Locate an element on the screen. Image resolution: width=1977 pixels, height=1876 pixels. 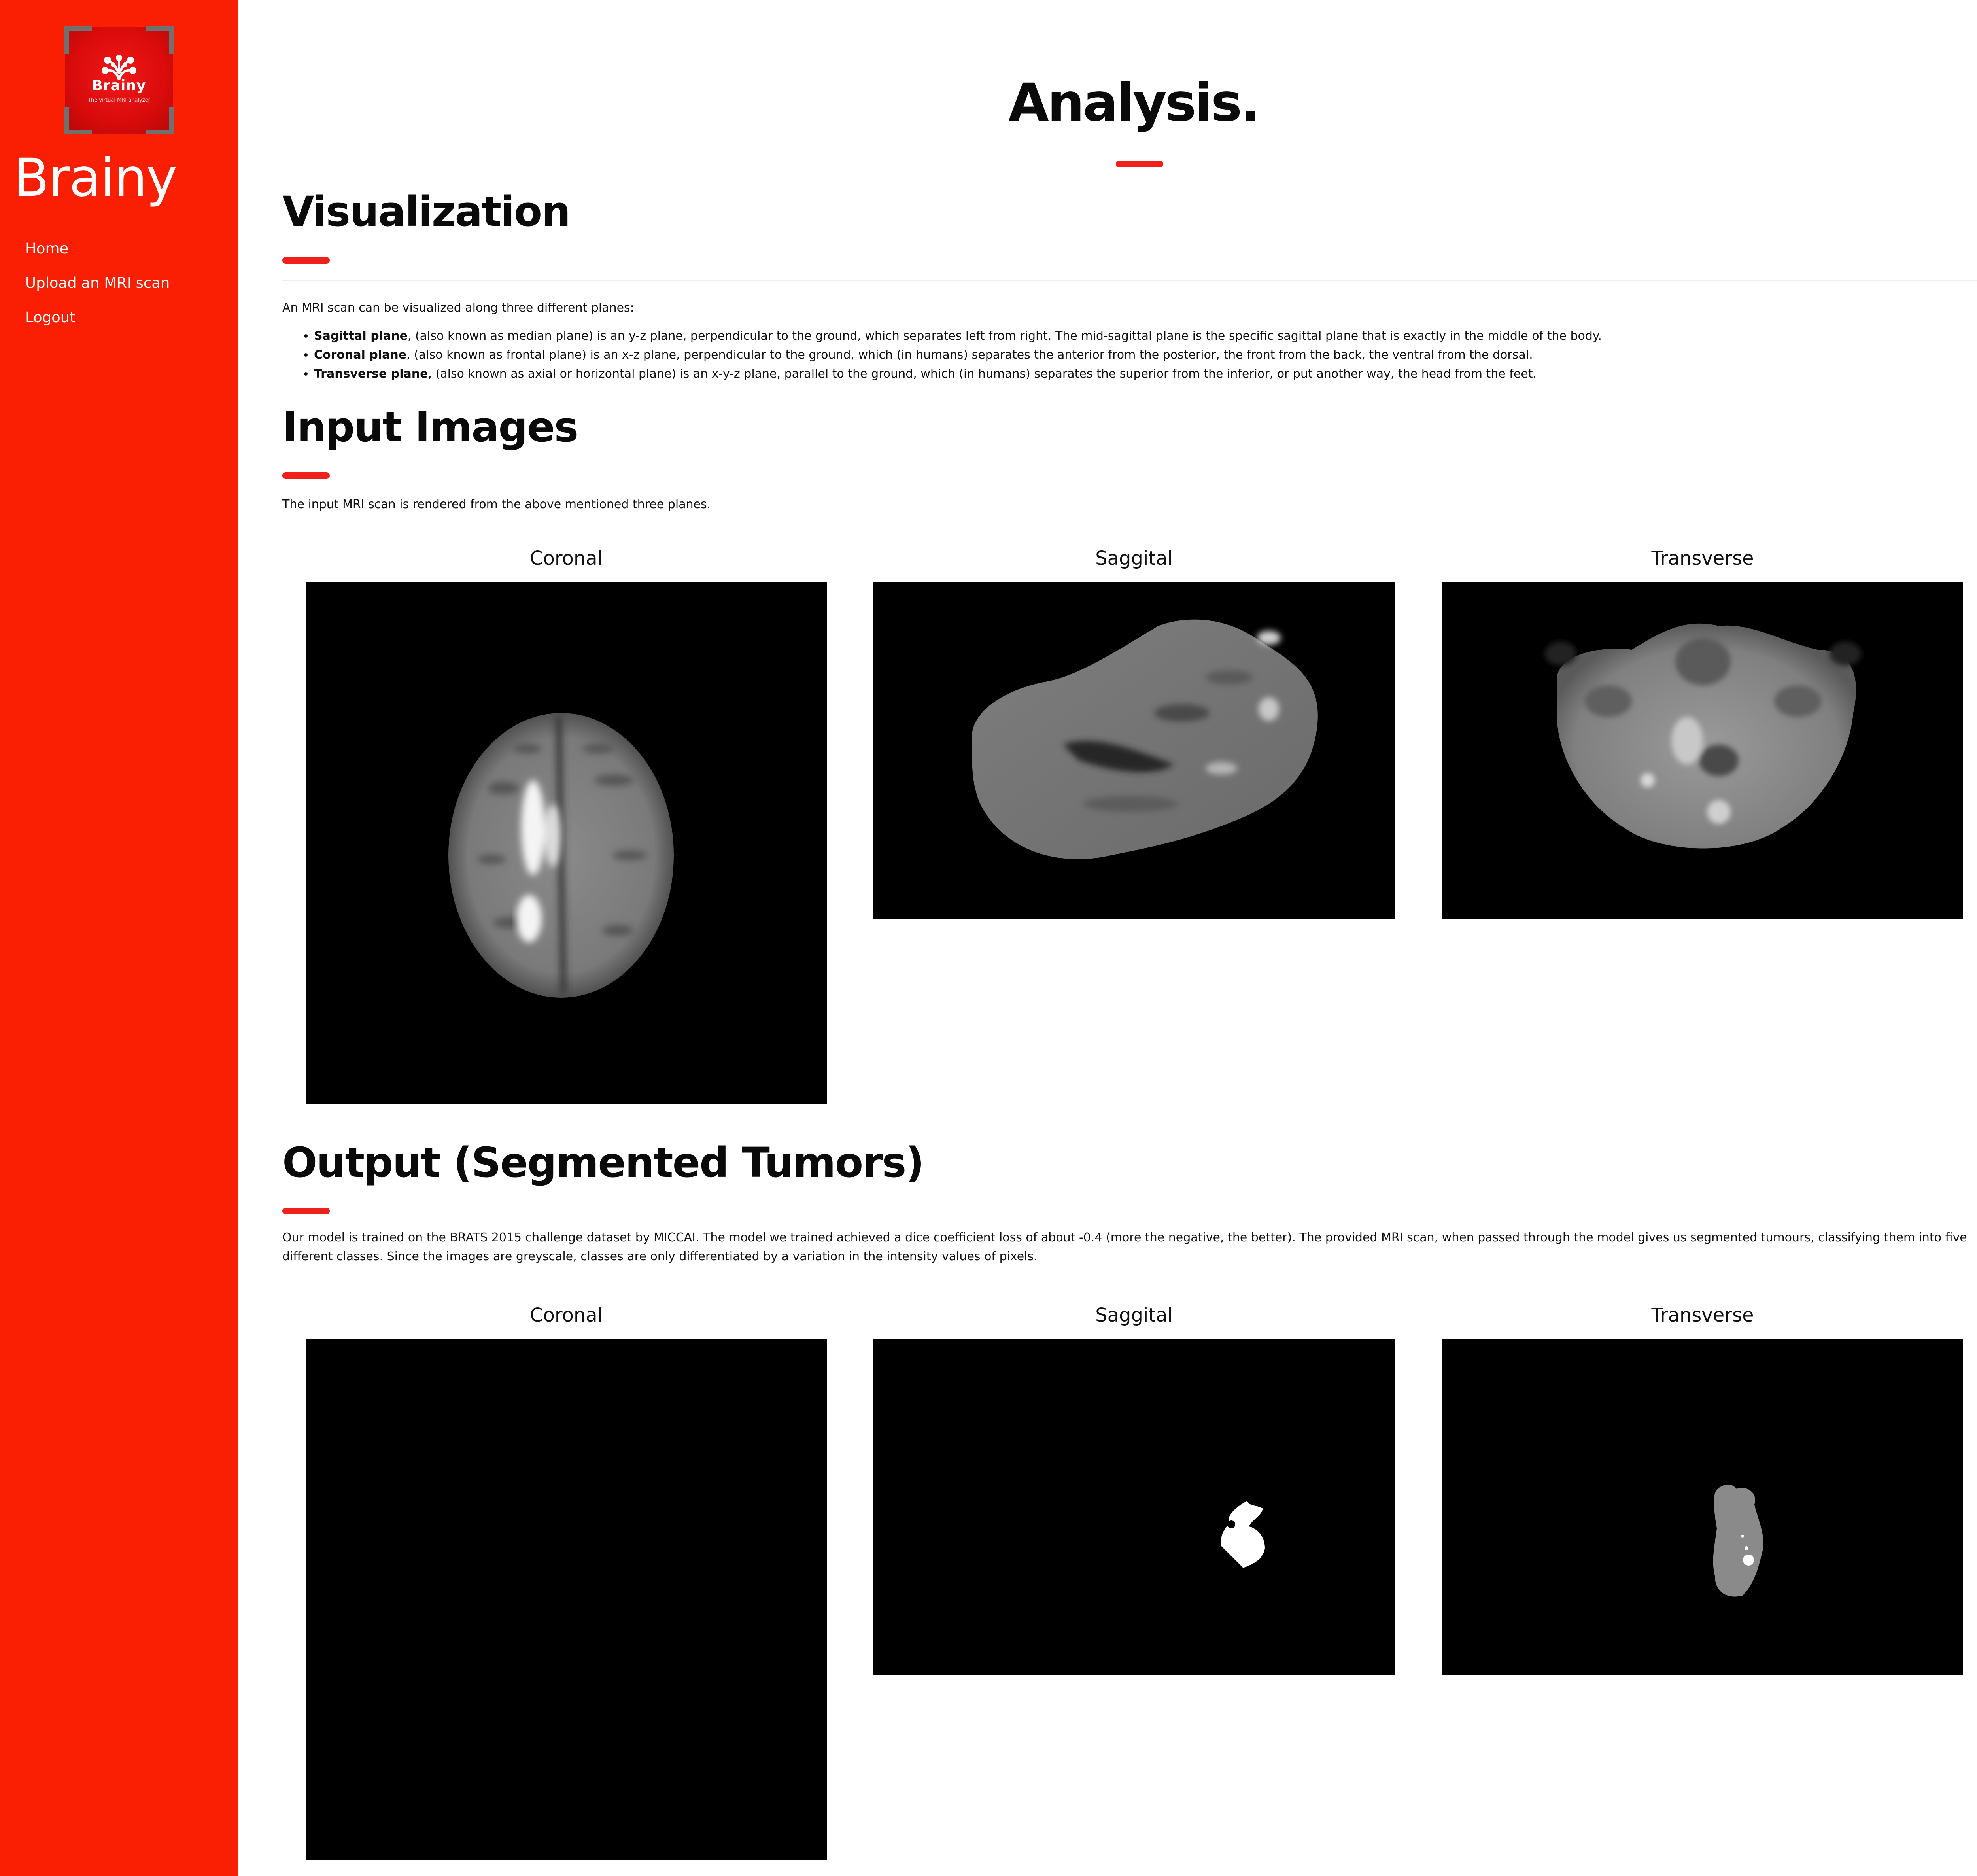
brain-icon is located at coordinates (119, 67).